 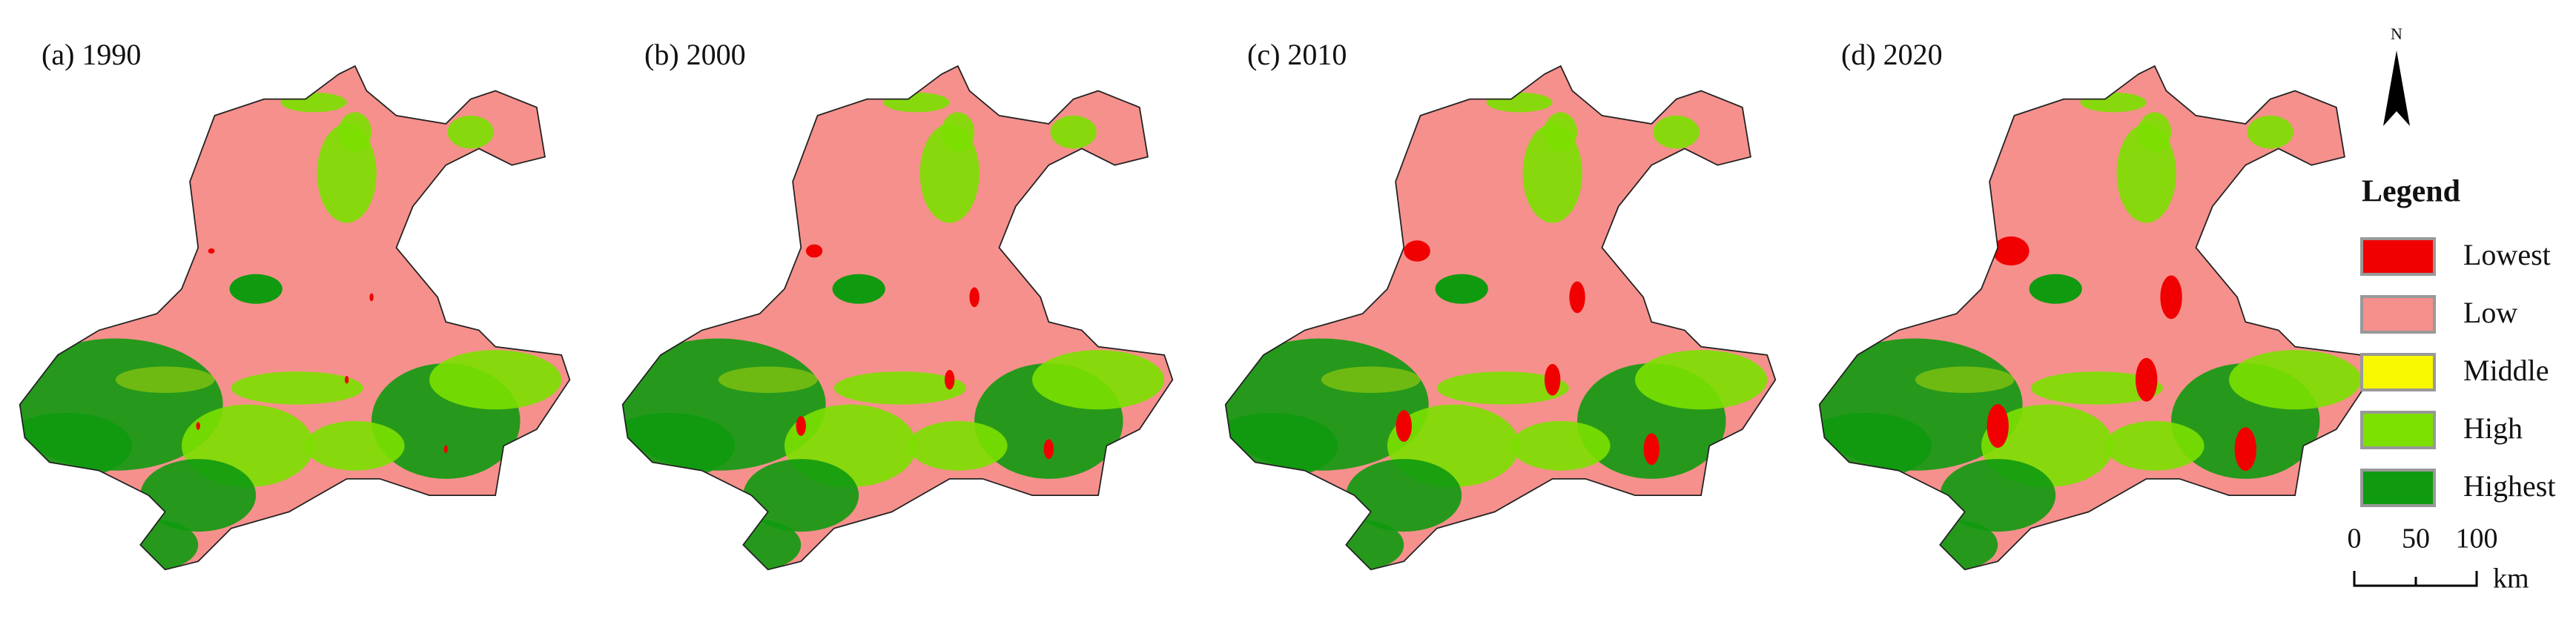 What do you see at coordinates (2490, 312) in the screenshot?
I see `legend-label: Low` at bounding box center [2490, 312].